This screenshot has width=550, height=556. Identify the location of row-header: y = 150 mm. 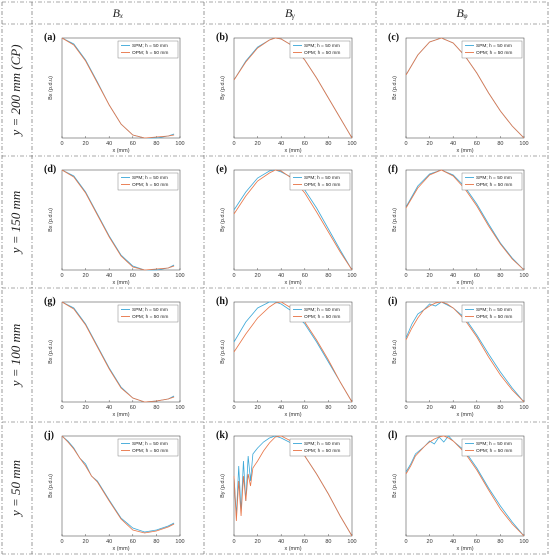
(15, 223).